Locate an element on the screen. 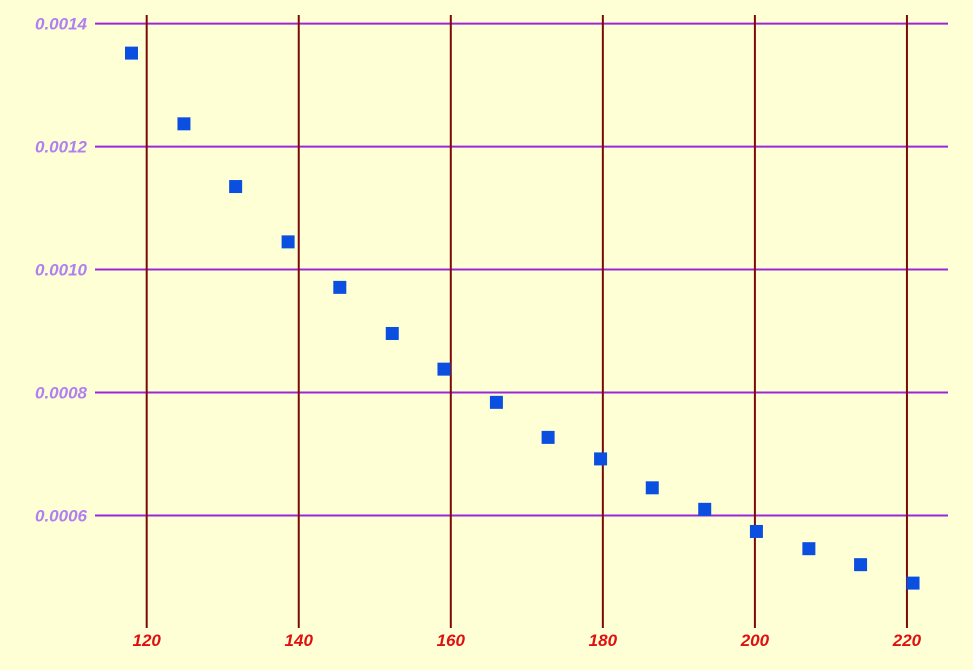  y-tick-label: 0.0006 is located at coordinates (61, 515).